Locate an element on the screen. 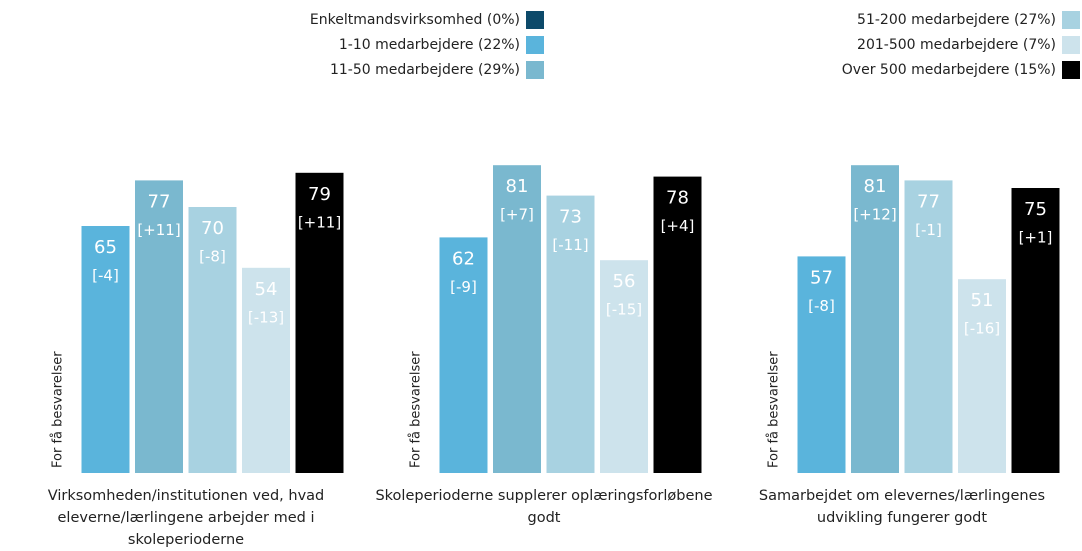 The width and height of the screenshot is (1082, 551). change-label: [-1] is located at coordinates (928, 230).